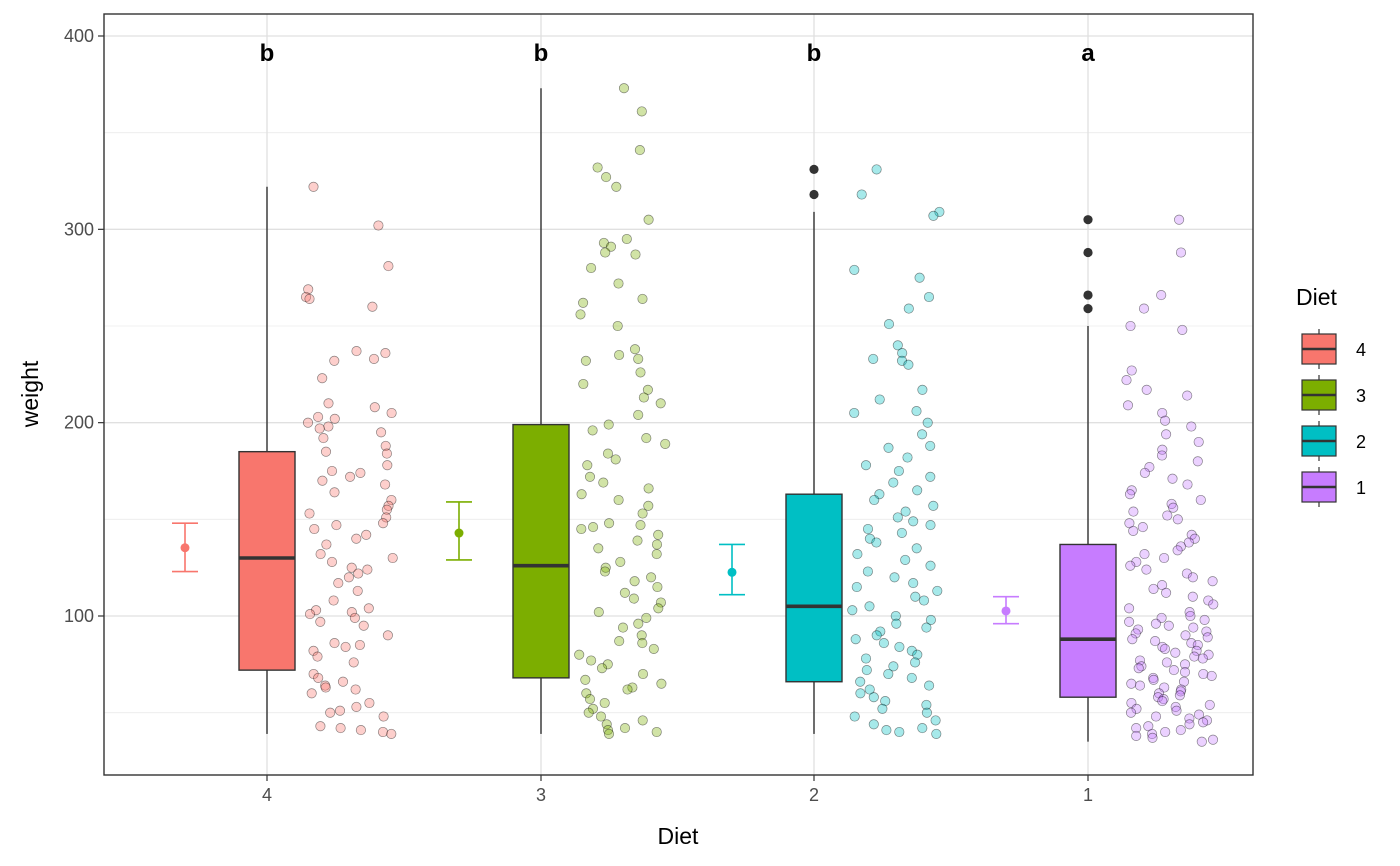 This screenshot has width=1400, height=866. I want to click on x-tick-label: 4, so click(267, 795).